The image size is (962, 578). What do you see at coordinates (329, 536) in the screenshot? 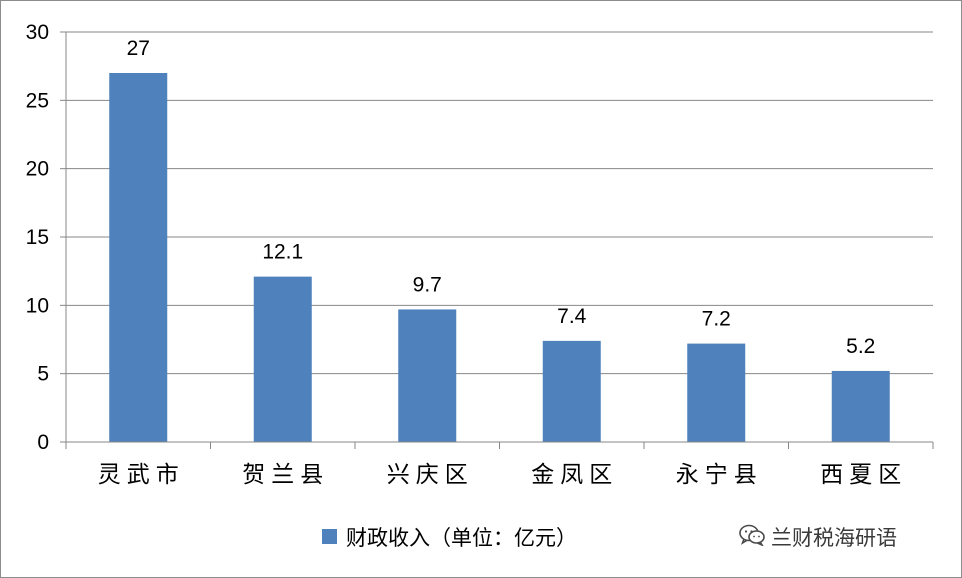
I see `legend-swatch` at bounding box center [329, 536].